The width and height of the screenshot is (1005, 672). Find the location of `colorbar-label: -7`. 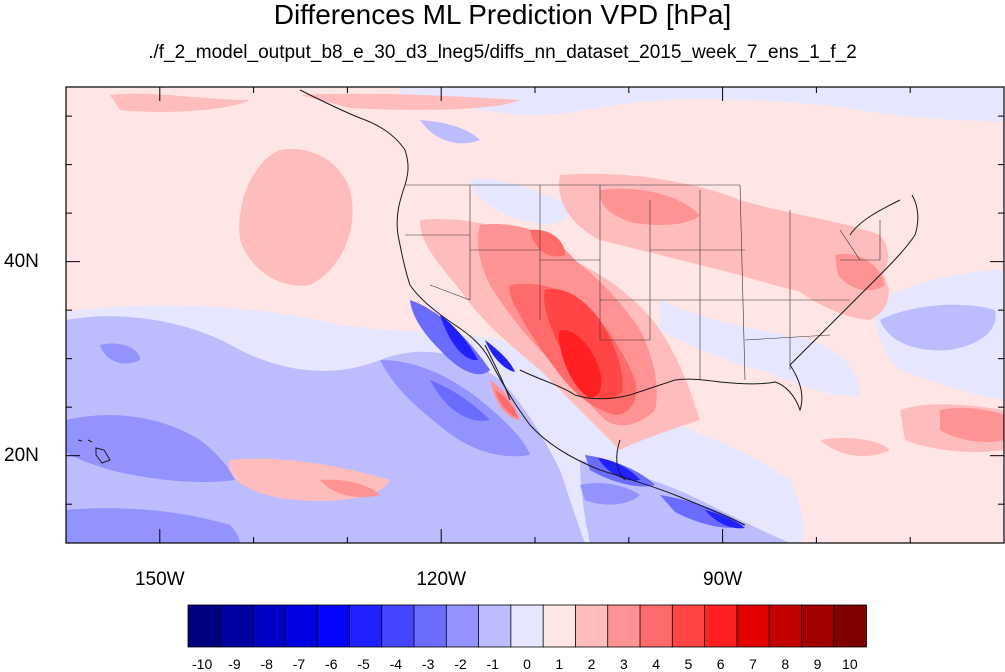

colorbar-label: -7 is located at coordinates (299, 664).